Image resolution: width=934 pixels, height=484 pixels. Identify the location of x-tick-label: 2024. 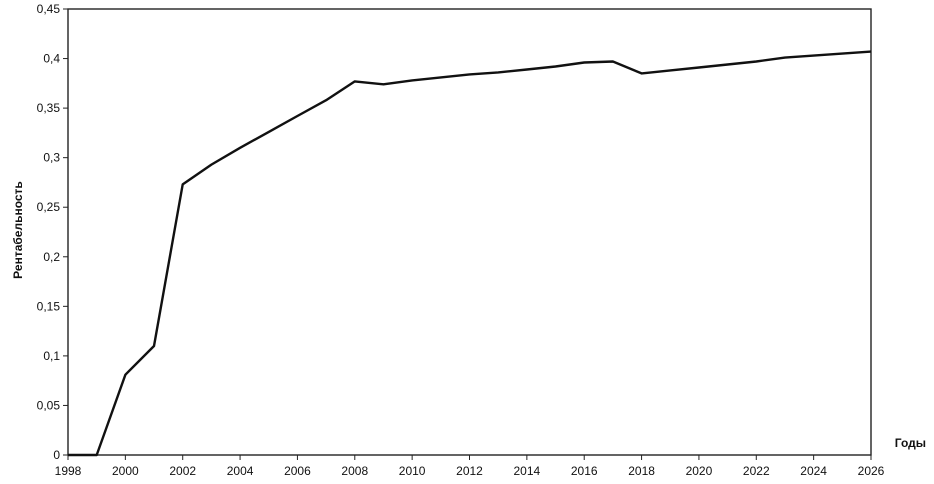
(813, 471).